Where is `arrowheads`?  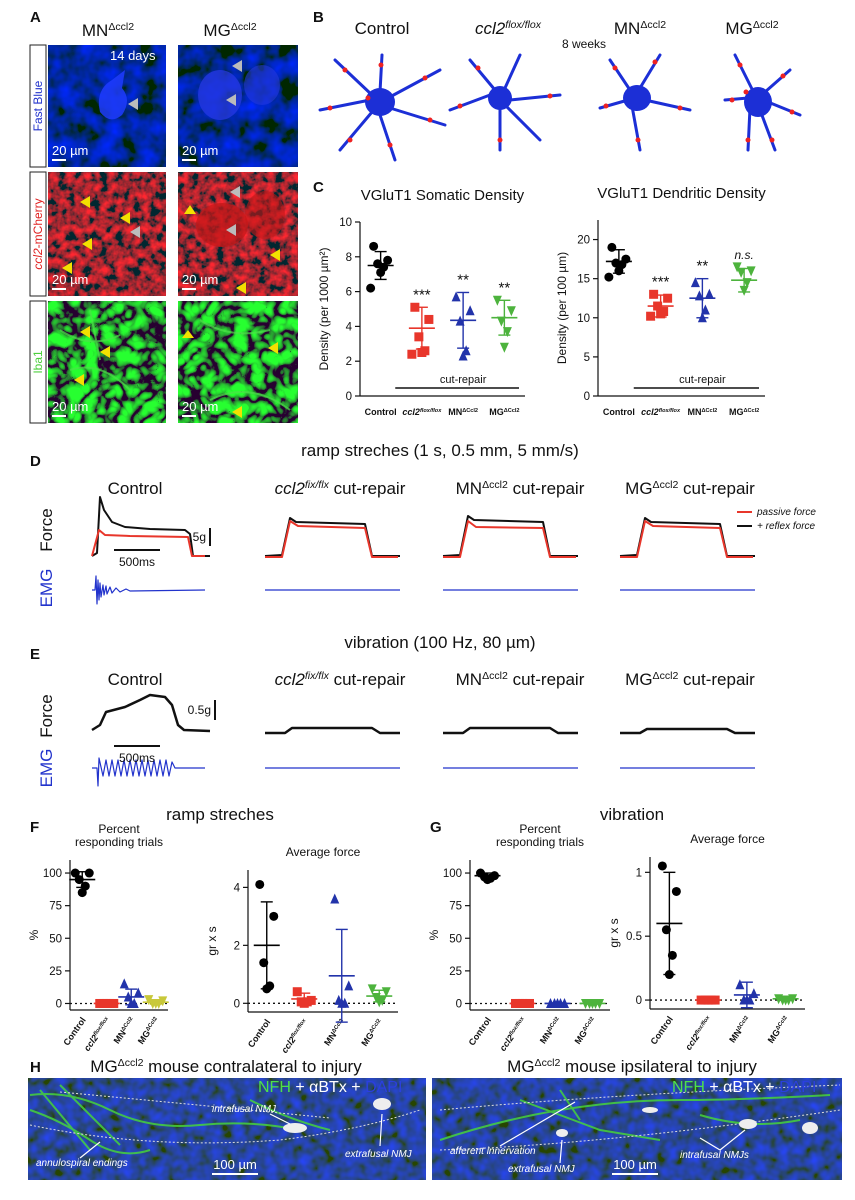 arrowheads is located at coordinates (185, 149).